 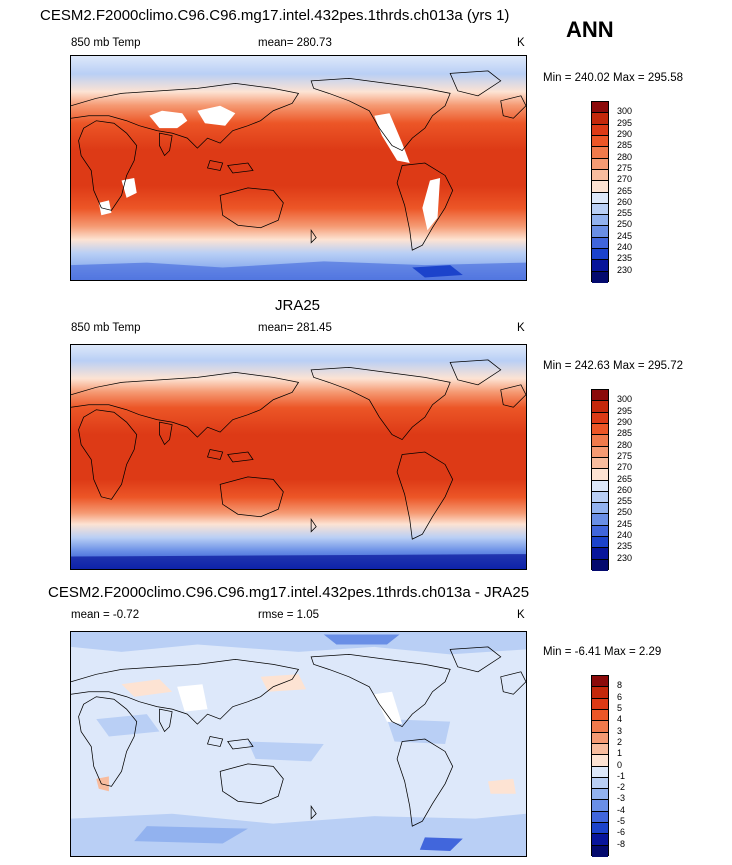 What do you see at coordinates (620, 685) in the screenshot?
I see `colorbar-tick-label: 8` at bounding box center [620, 685].